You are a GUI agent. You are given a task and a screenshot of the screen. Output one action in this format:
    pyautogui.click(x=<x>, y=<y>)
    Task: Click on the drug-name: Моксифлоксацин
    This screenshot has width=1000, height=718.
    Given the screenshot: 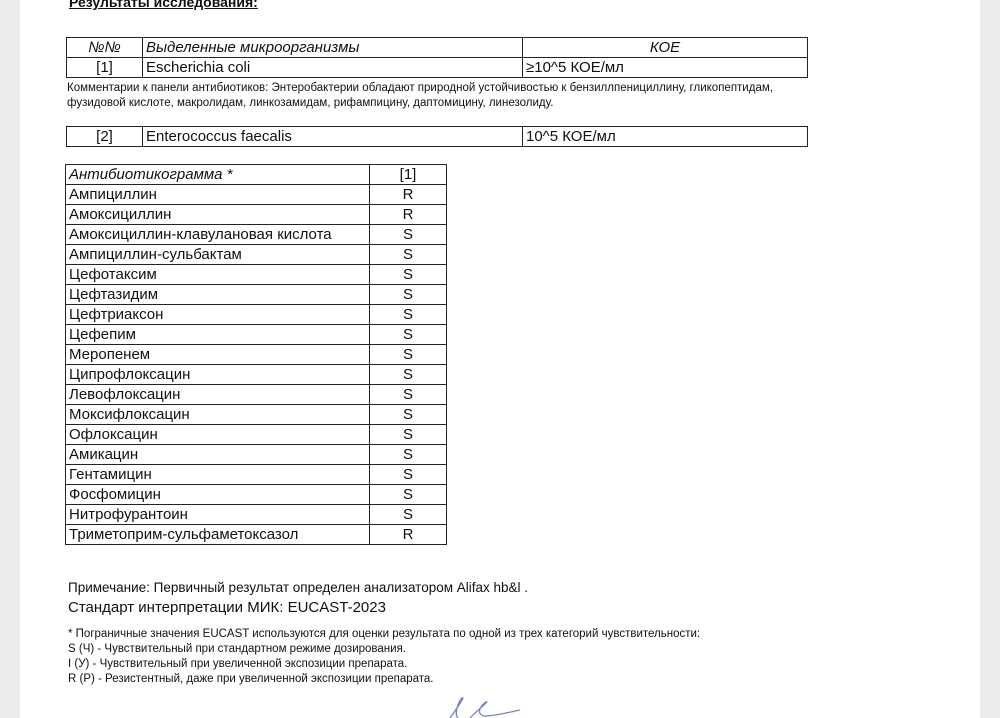 What is the action you would take?
    pyautogui.click(x=217, y=414)
    